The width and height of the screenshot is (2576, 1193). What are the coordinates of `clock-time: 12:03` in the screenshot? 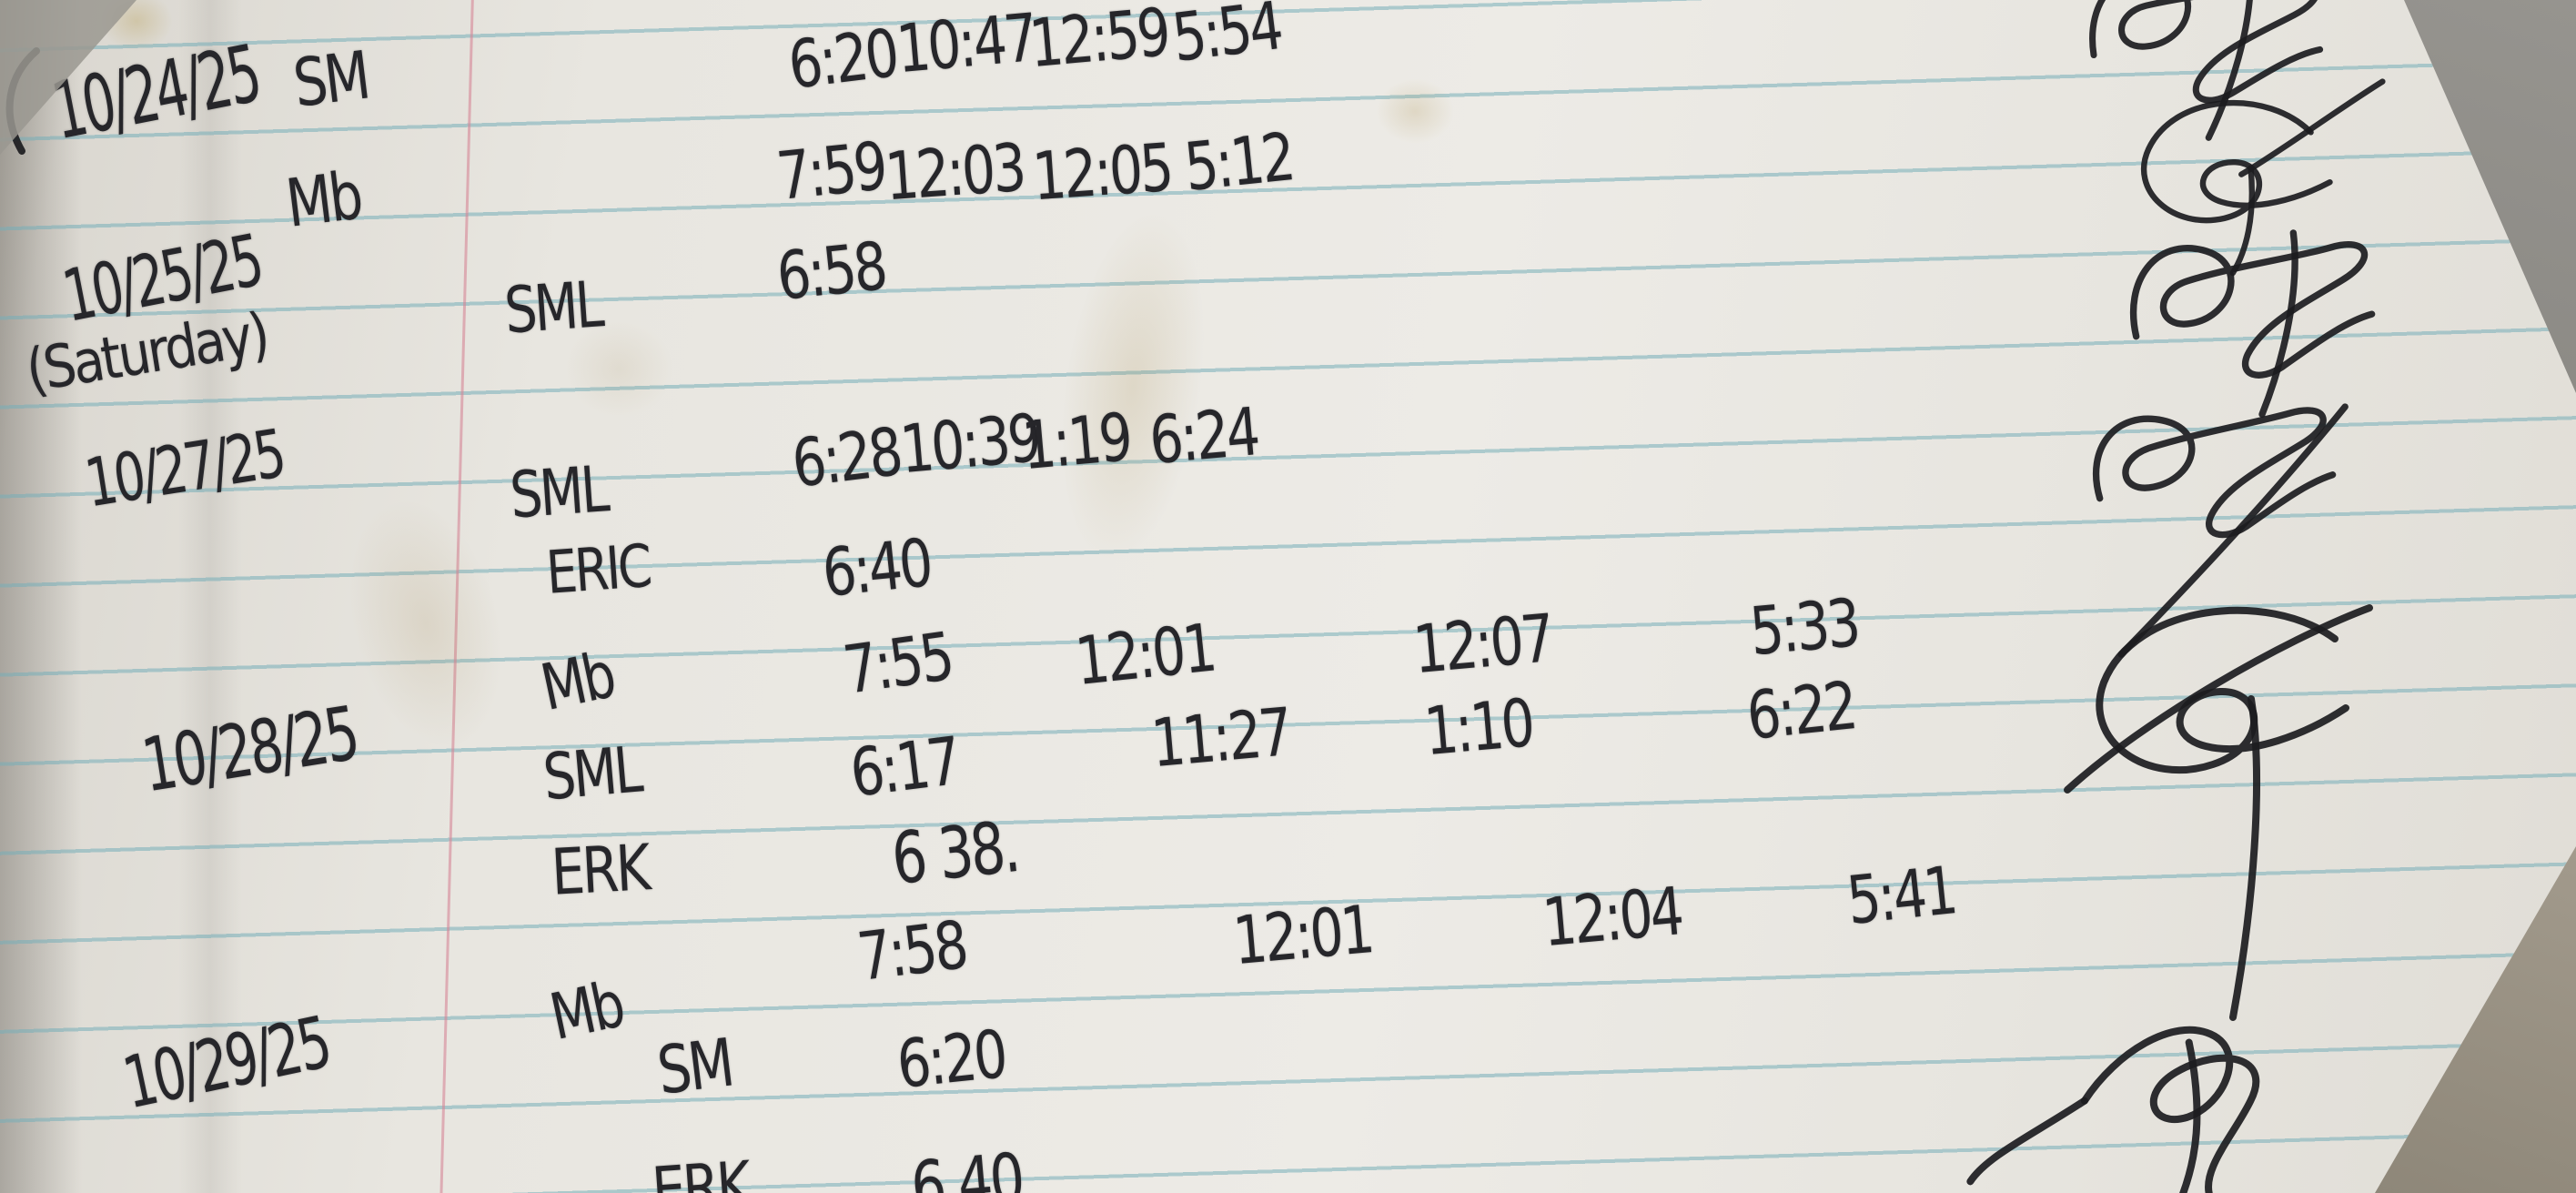 It's located at (954, 172).